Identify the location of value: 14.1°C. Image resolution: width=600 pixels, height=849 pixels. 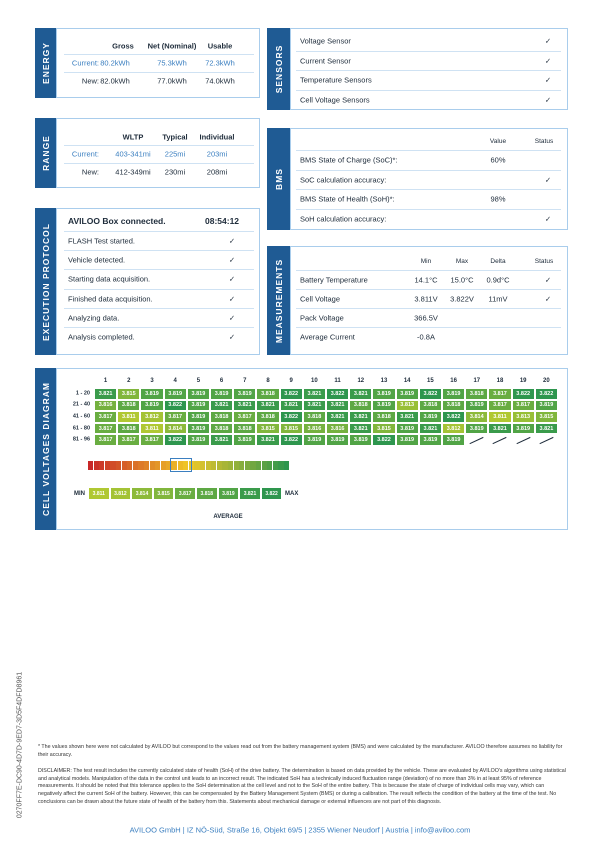
(426, 280).